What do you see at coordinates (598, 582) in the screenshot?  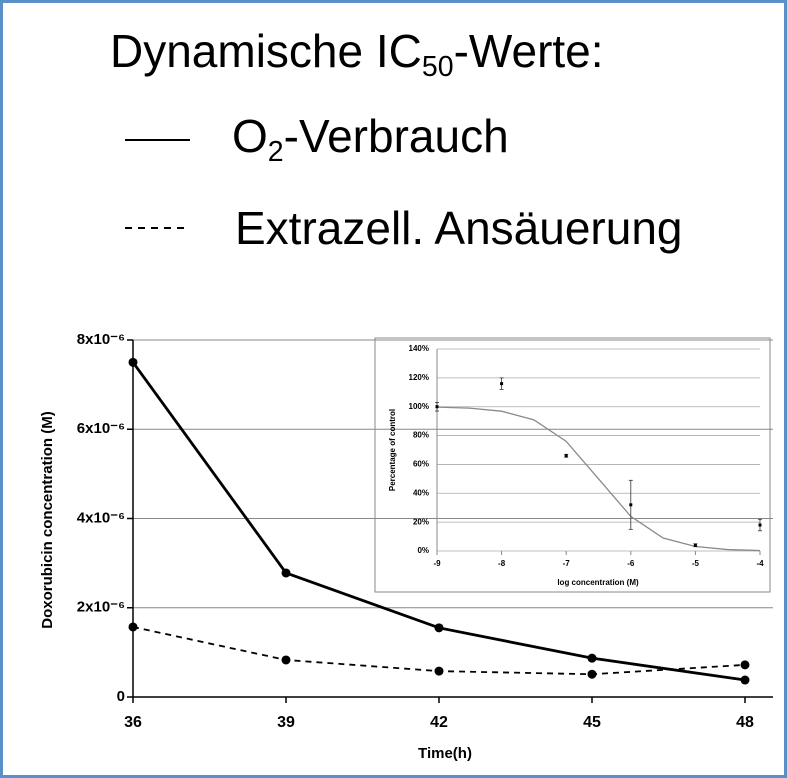 I see `inset-x-axis-label: log concentration (M)` at bounding box center [598, 582].